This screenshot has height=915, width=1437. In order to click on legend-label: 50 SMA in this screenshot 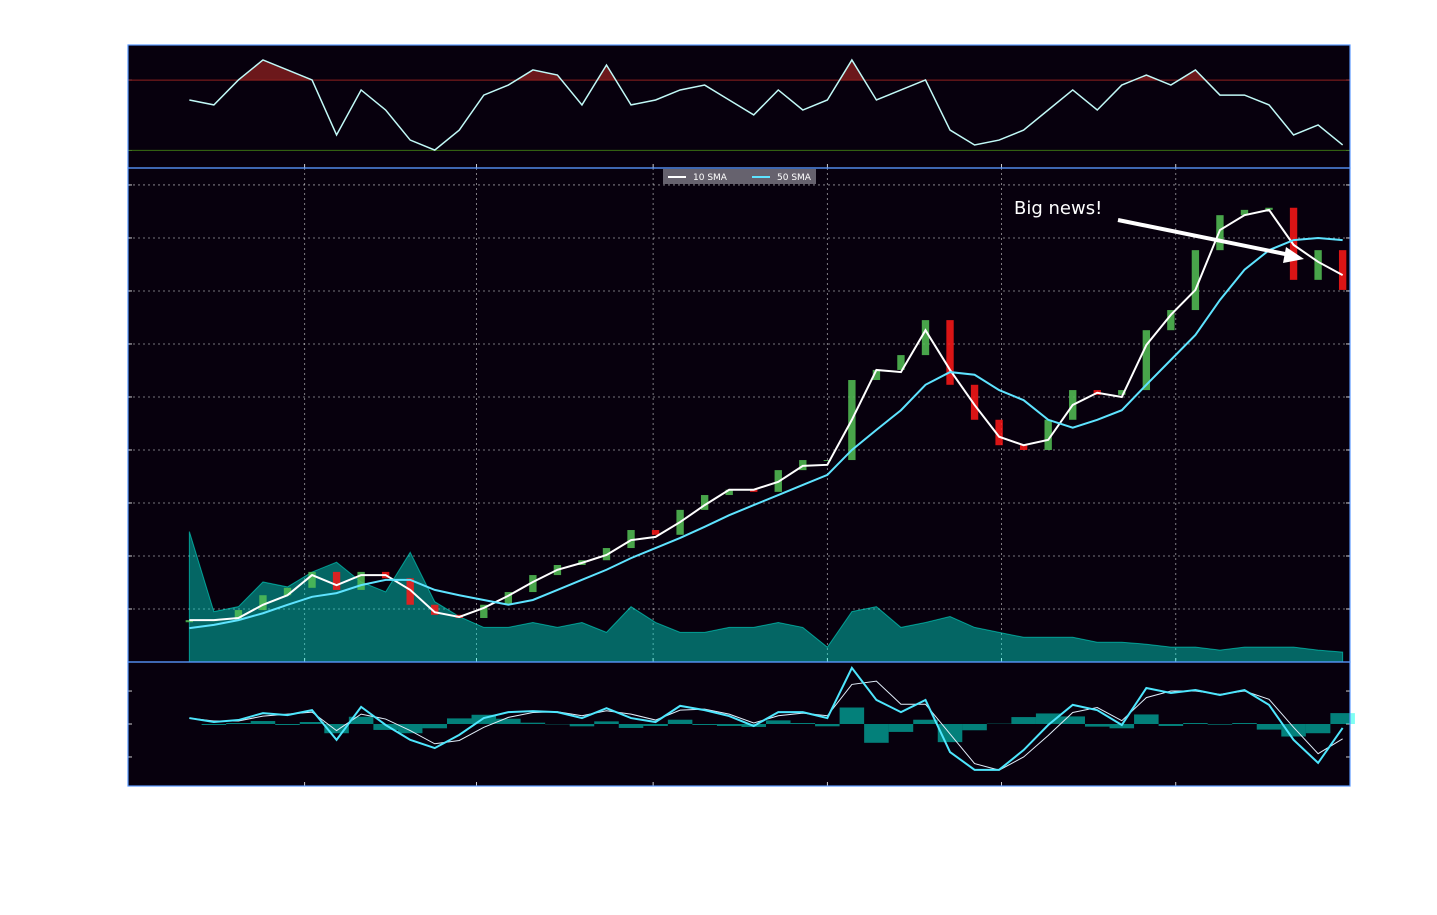, I will do `click(794, 178)`.